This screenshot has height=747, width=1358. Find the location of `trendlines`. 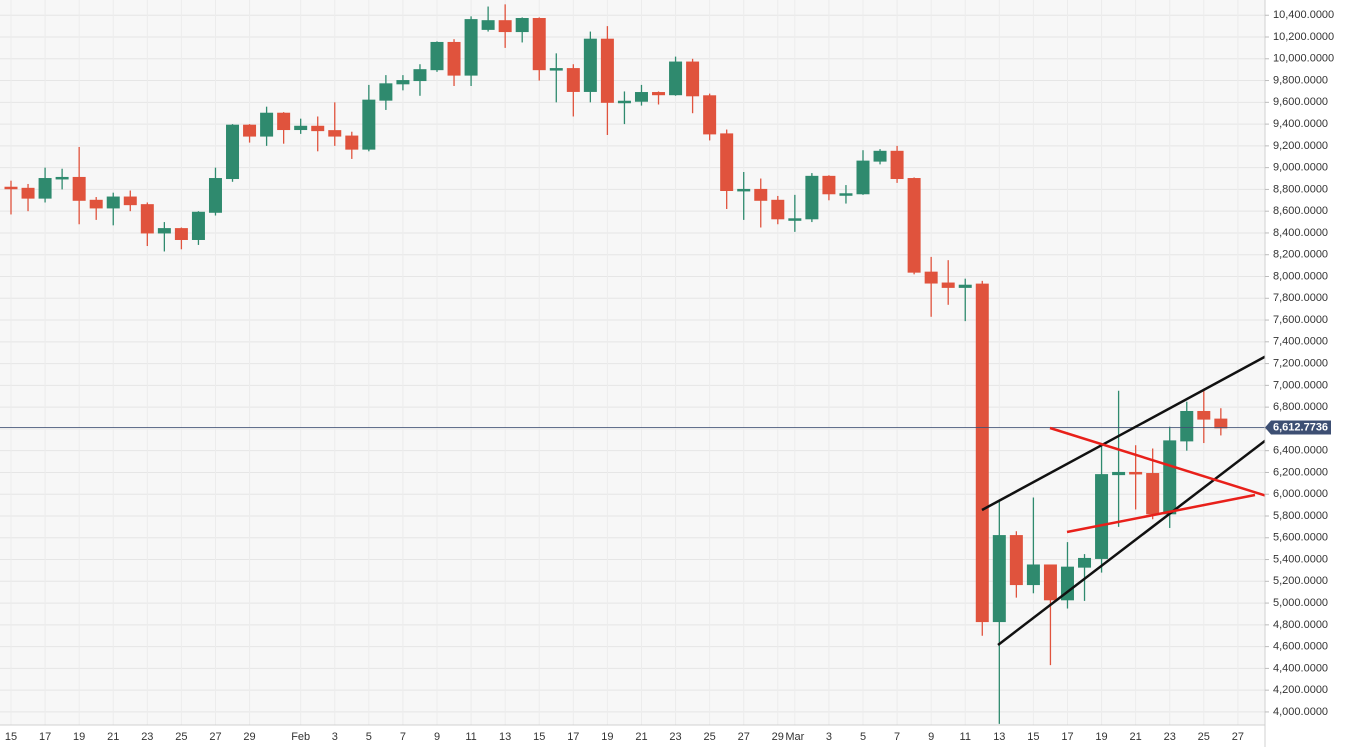

trendlines is located at coordinates (1123, 500).